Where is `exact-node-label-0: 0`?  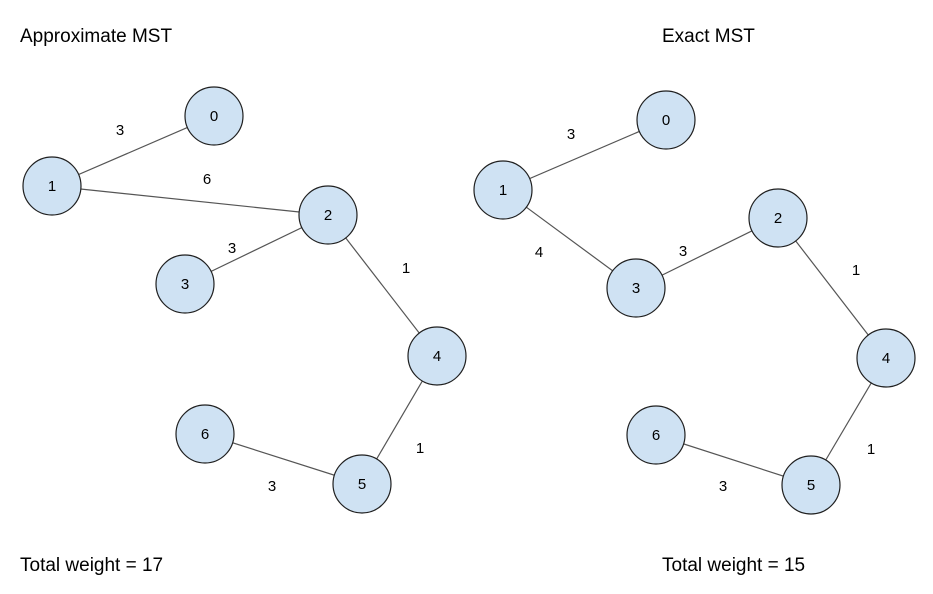
exact-node-label-0: 0 is located at coordinates (666, 120).